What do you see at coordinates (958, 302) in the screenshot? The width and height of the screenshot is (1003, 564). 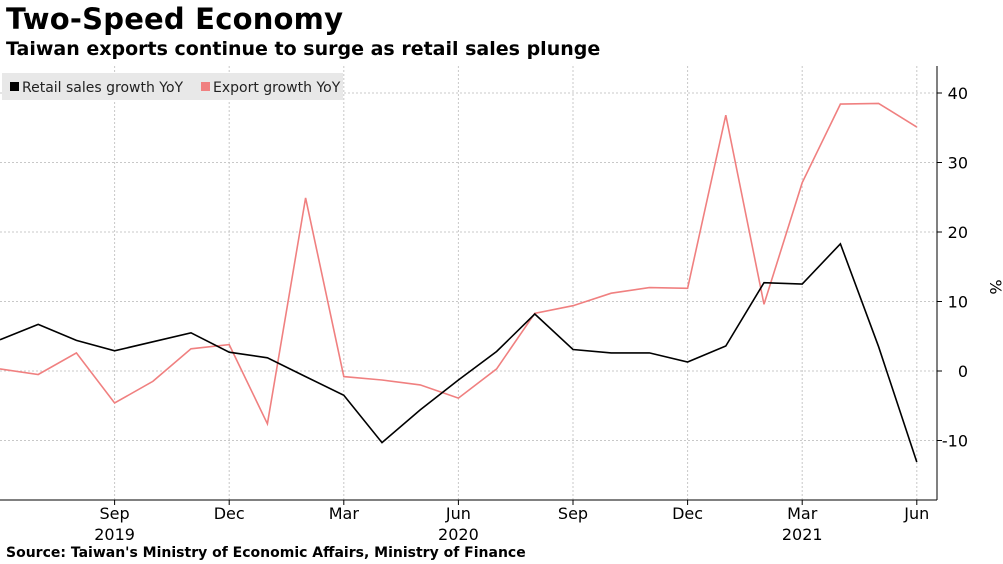 I see `y-tick-label: 10` at bounding box center [958, 302].